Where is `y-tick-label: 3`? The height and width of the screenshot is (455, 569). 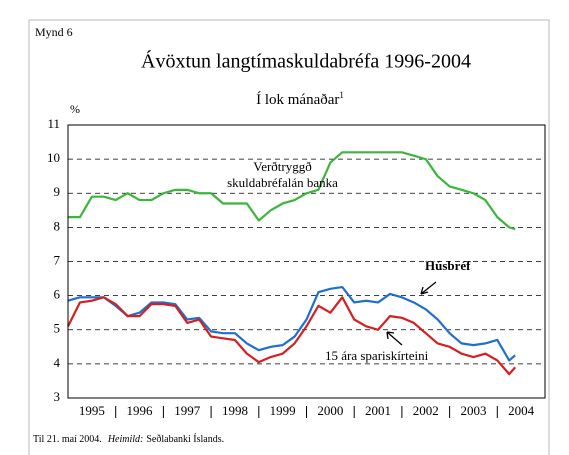
y-tick-label: 3 is located at coordinates (57, 396).